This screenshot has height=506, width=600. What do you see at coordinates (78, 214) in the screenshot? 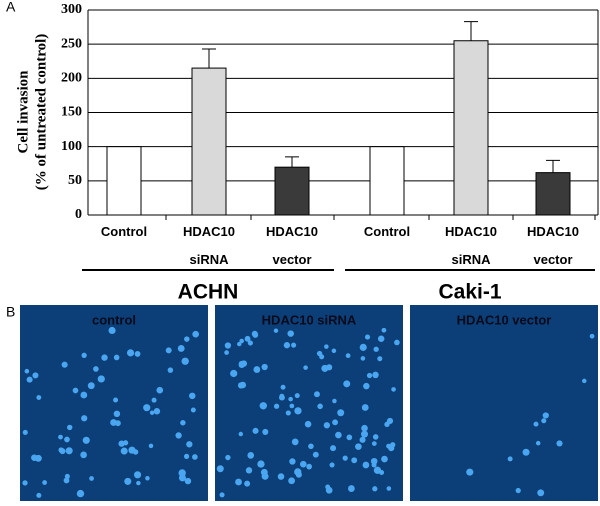
I see `y-tick-label: 0` at bounding box center [78, 214].